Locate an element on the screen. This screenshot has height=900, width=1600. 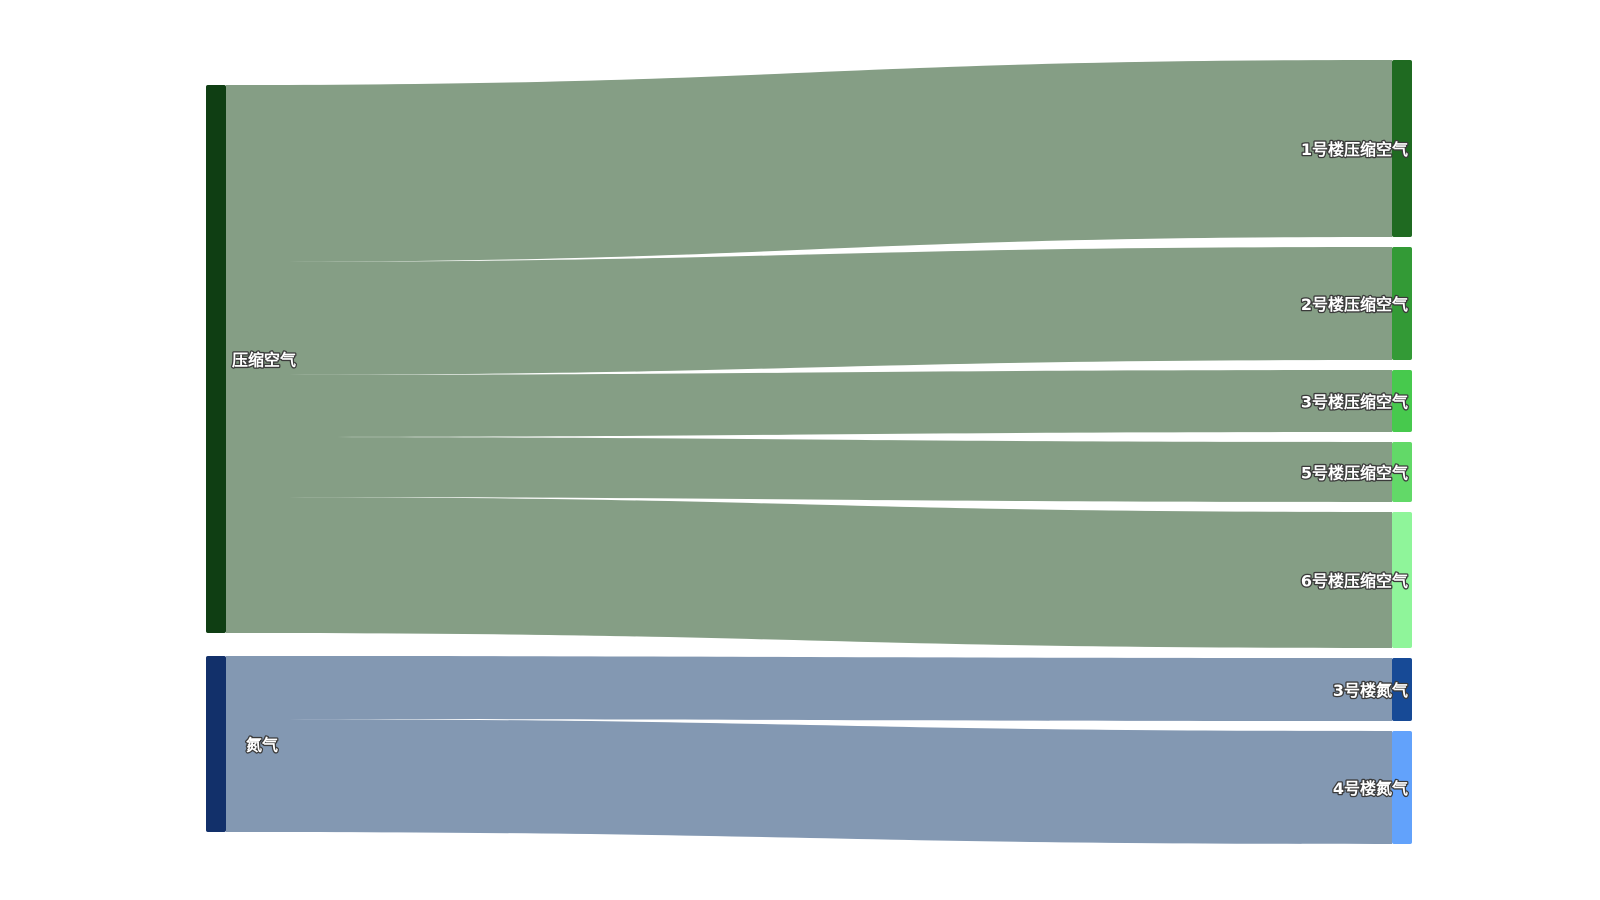
node-b3-n2 is located at coordinates (1402, 689).